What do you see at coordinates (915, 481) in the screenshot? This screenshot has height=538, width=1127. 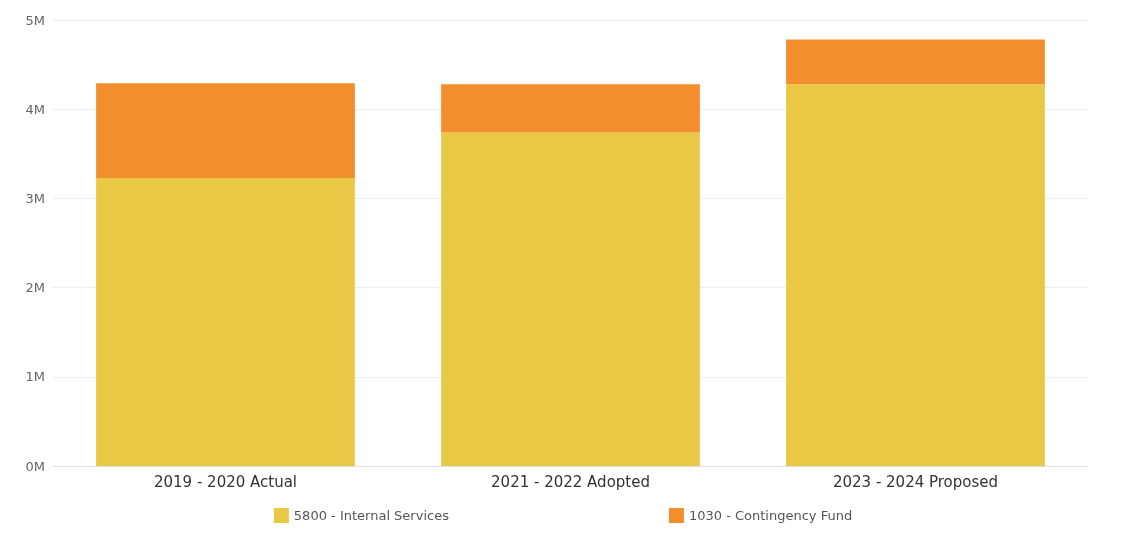 I see `x-tick-label: 2023 - 2024 Proposed` at bounding box center [915, 481].